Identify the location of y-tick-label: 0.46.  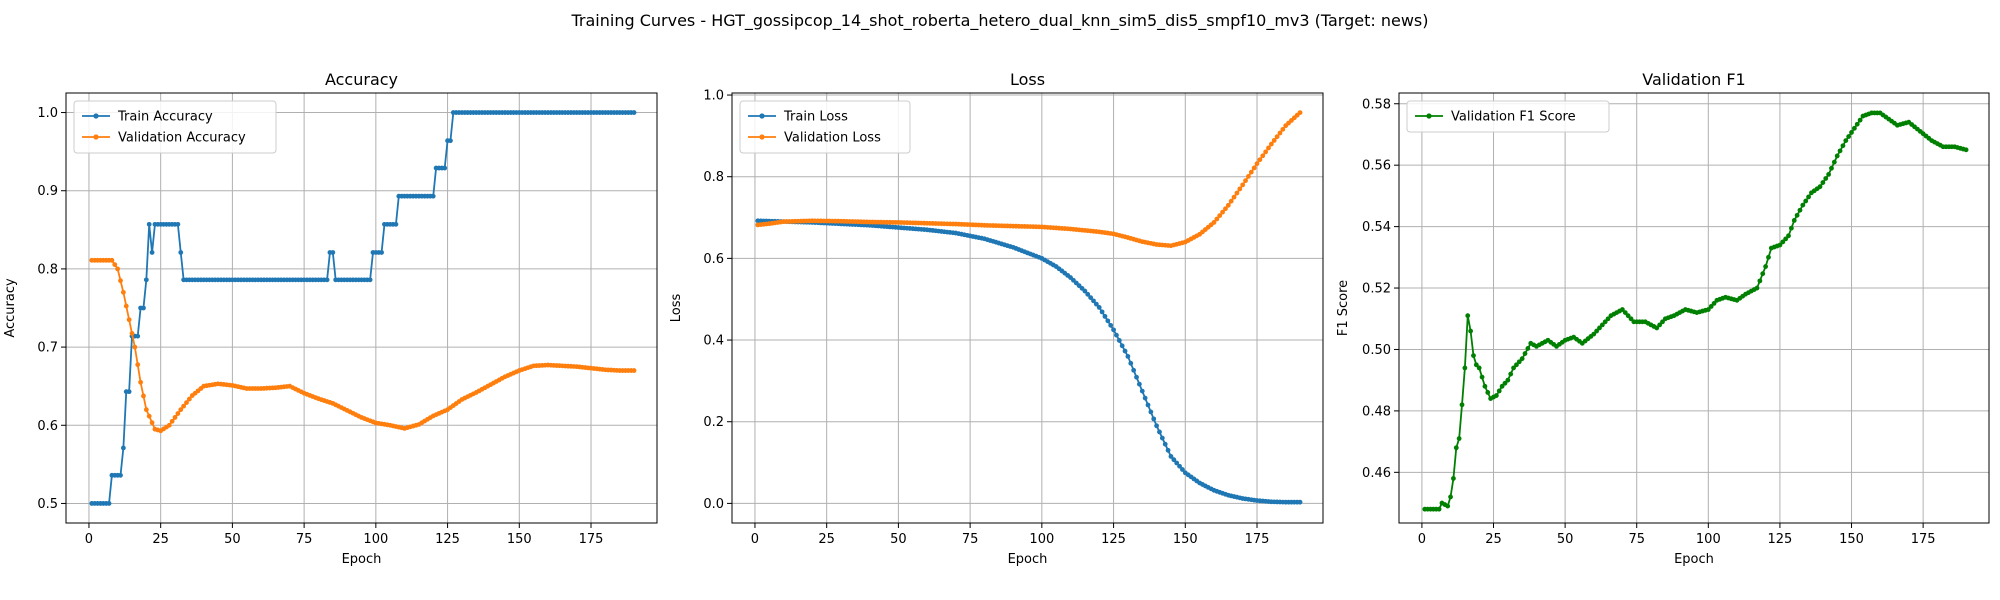
(1376, 473).